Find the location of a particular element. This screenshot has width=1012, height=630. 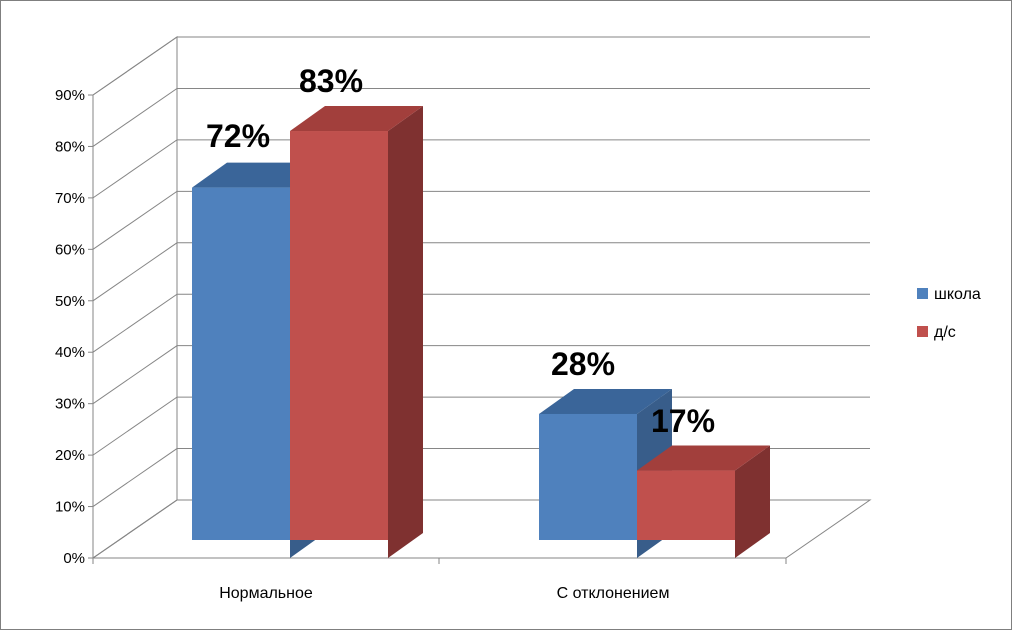

data-label: 17% is located at coordinates (683, 421).